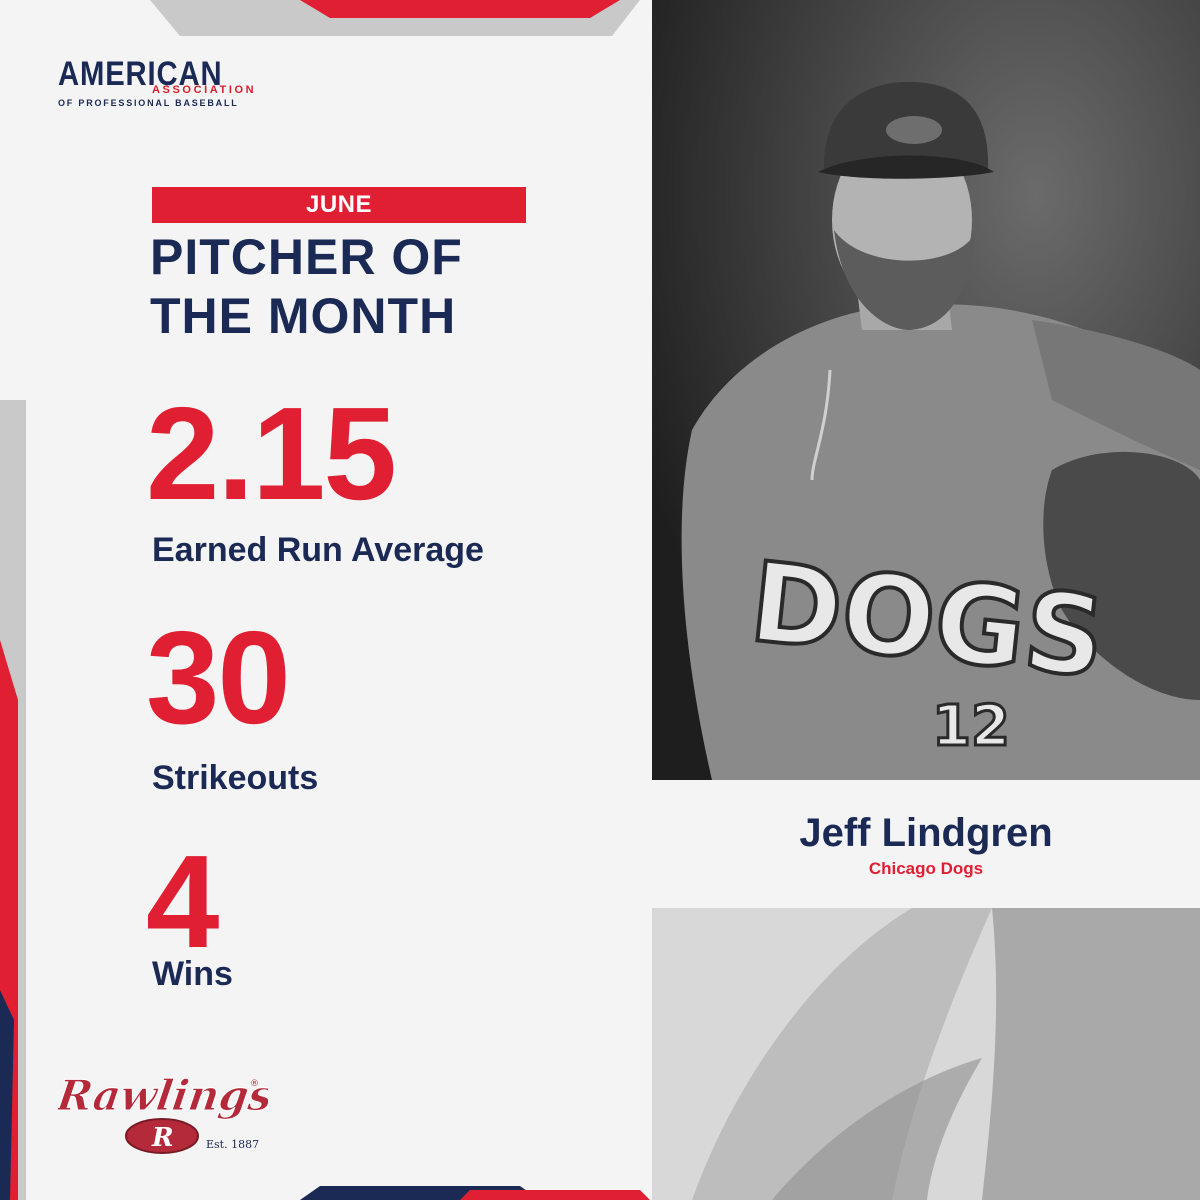 The image size is (1200, 1200). I want to click on pants-shadow, so click(877, 1129).